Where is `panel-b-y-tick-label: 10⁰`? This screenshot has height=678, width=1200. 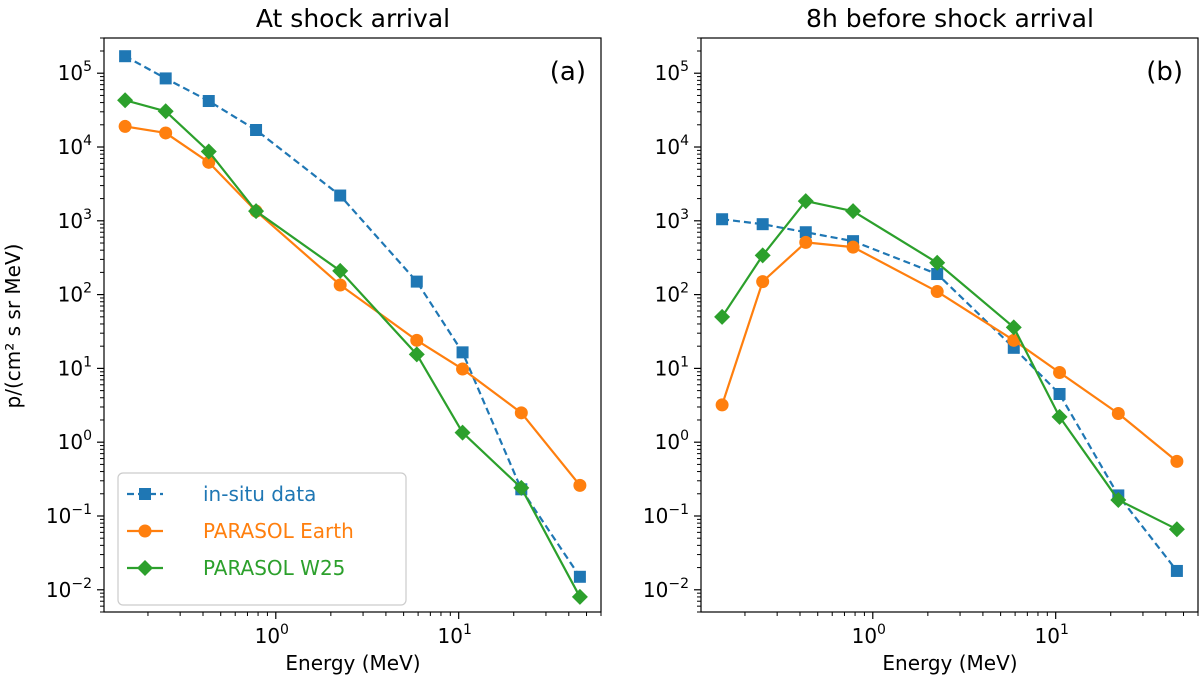
panel-b-y-tick-label: 10⁰ is located at coordinates (672, 441).